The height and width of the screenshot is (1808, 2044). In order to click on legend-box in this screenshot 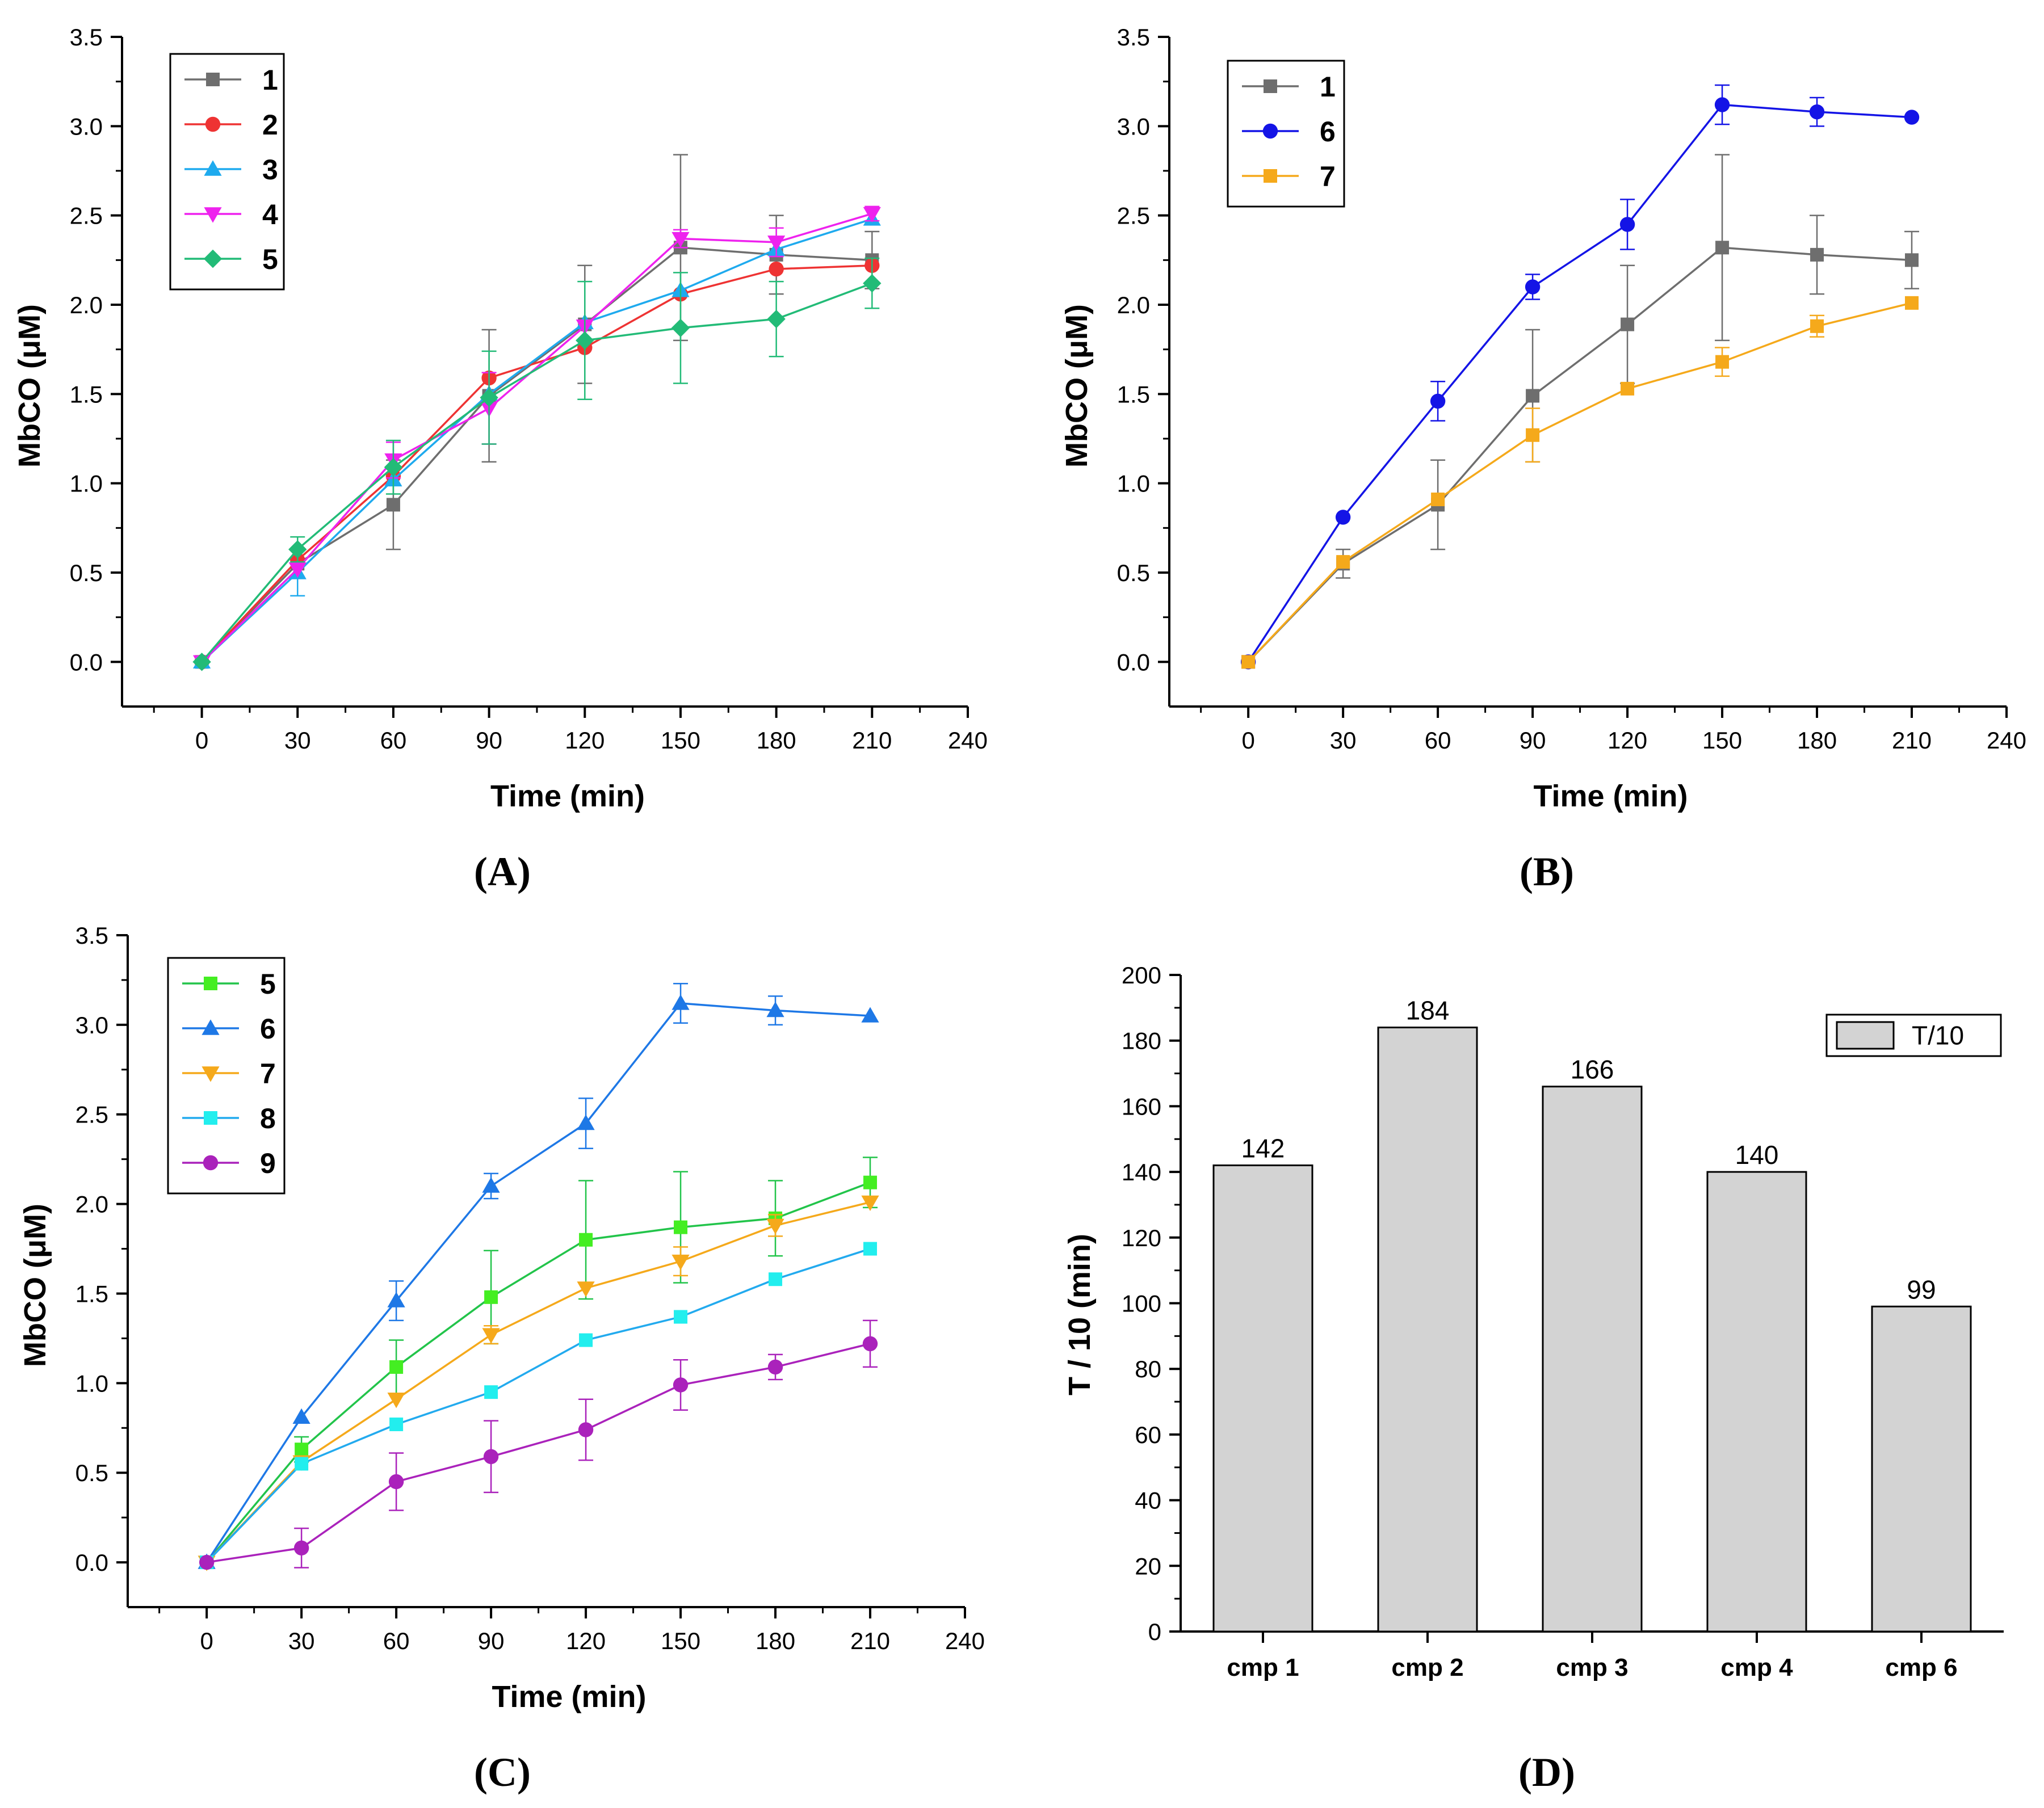, I will do `click(227, 172)`.